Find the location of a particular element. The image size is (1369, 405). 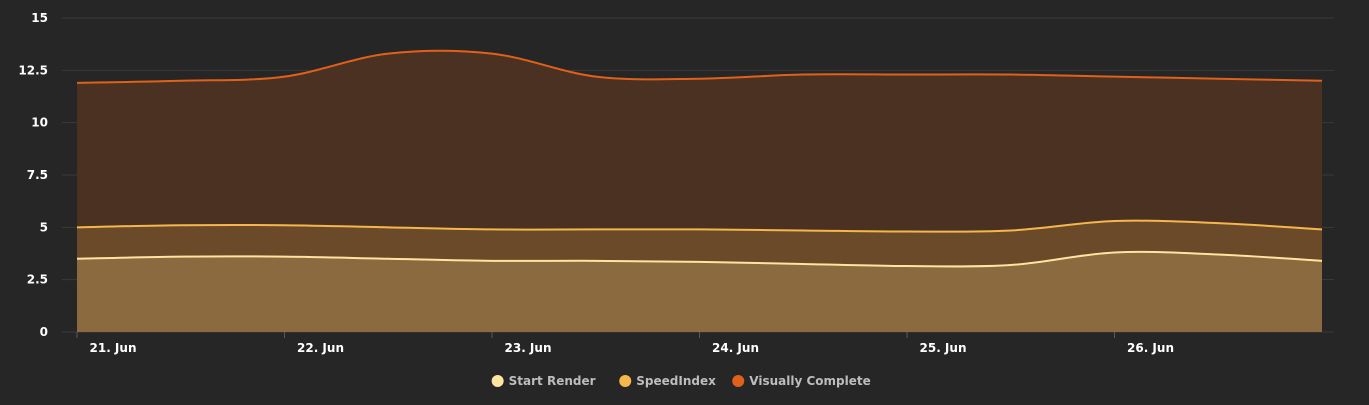

y-tick-label: 10 is located at coordinates (39, 123).